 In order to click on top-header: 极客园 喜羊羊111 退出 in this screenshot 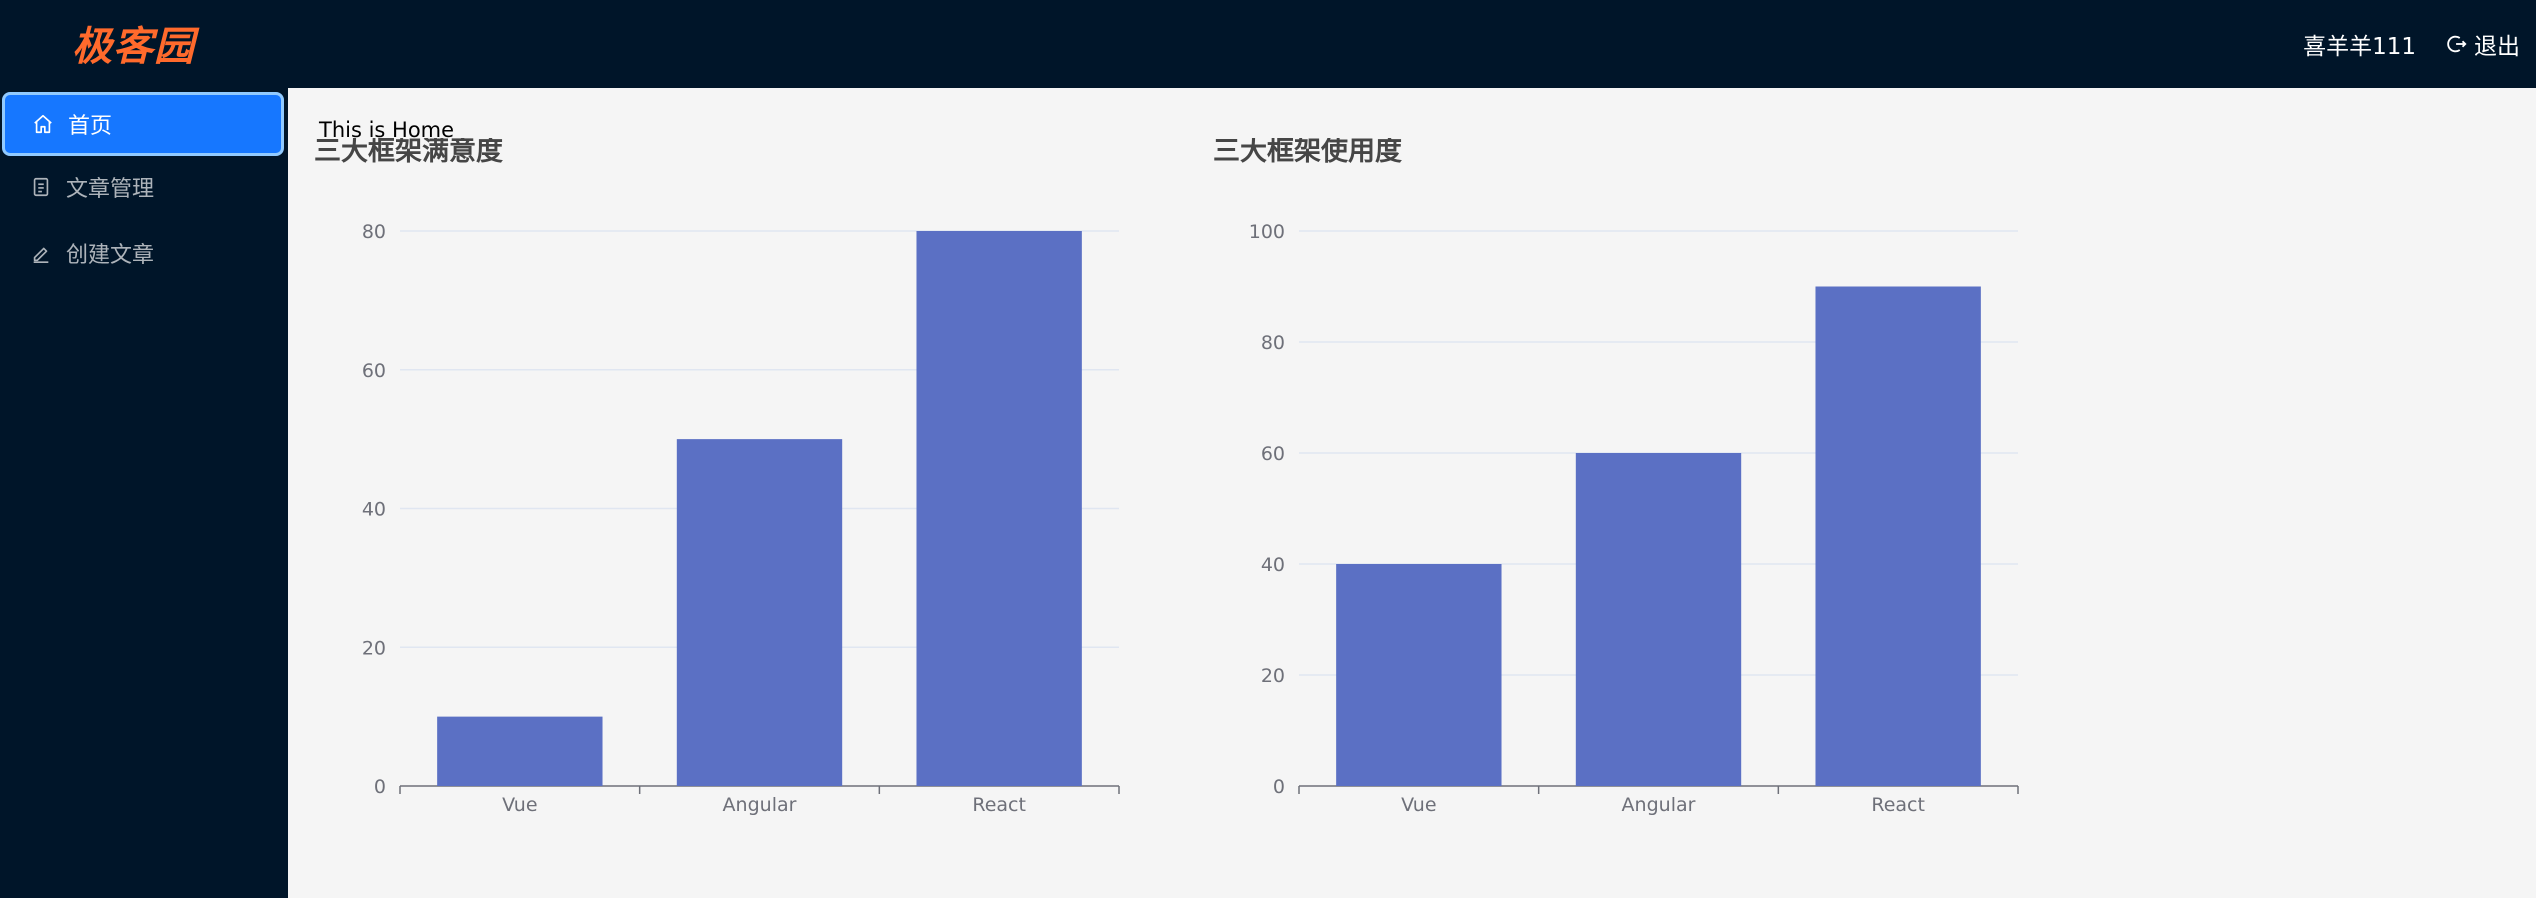, I will do `click(1268, 44)`.